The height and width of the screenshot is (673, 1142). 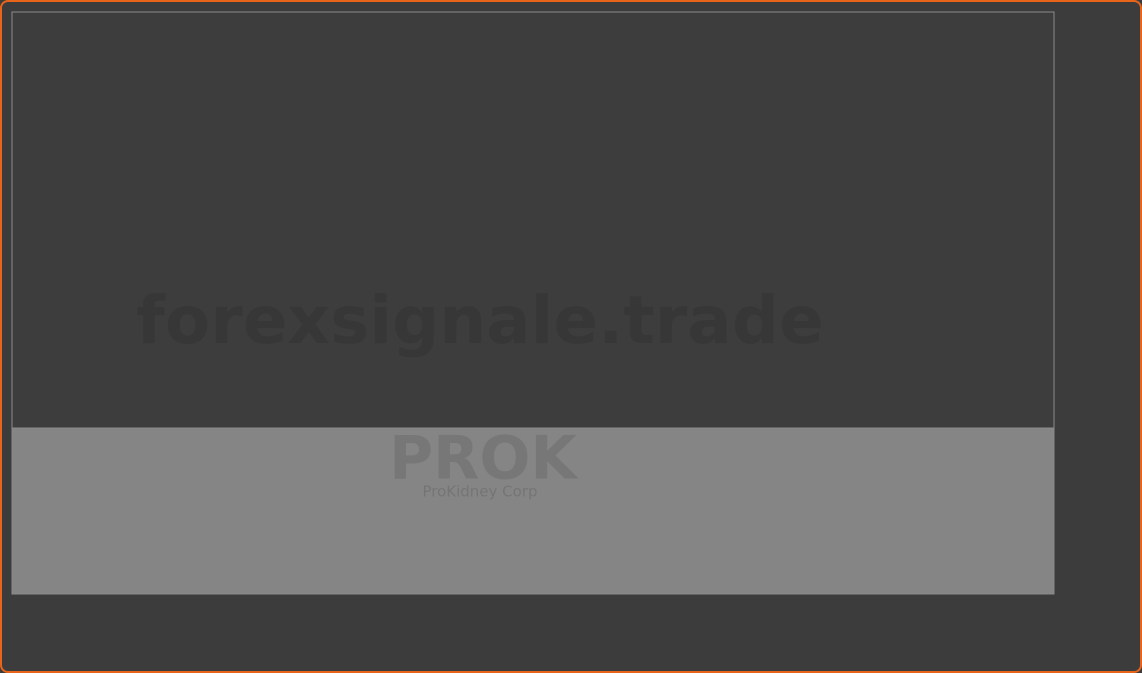 I want to click on watermark: forexsignale.trade, so click(x=480, y=320).